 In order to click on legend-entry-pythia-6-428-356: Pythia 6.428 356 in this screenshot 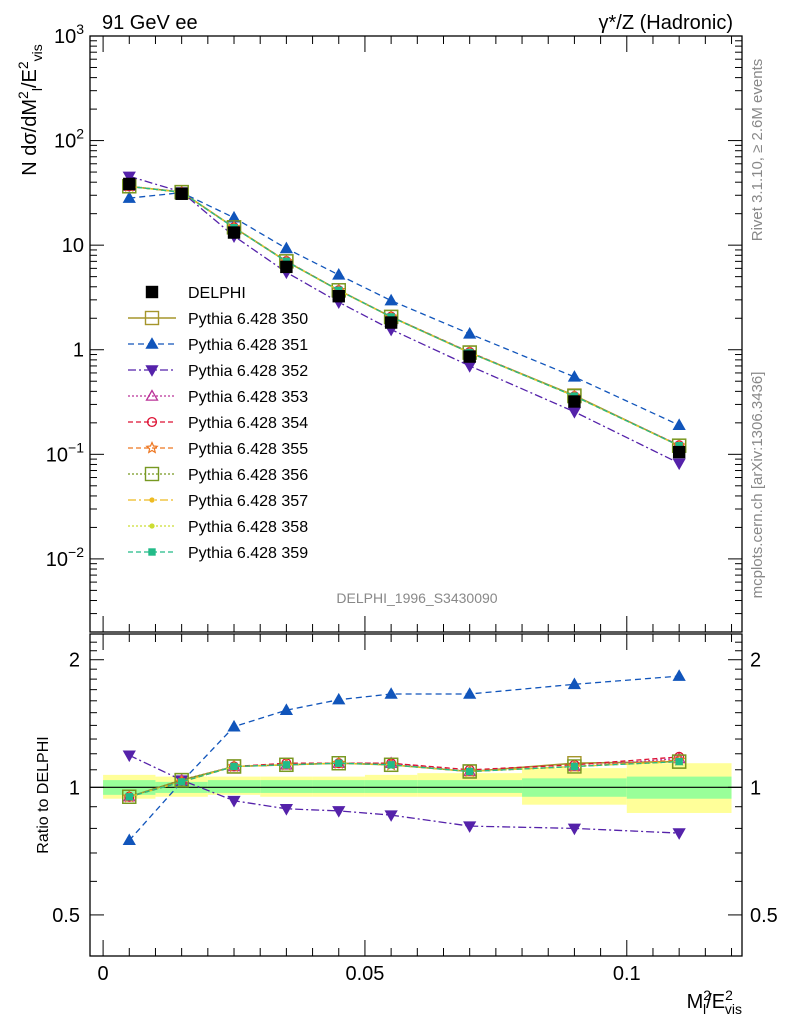, I will do `click(218, 475)`.